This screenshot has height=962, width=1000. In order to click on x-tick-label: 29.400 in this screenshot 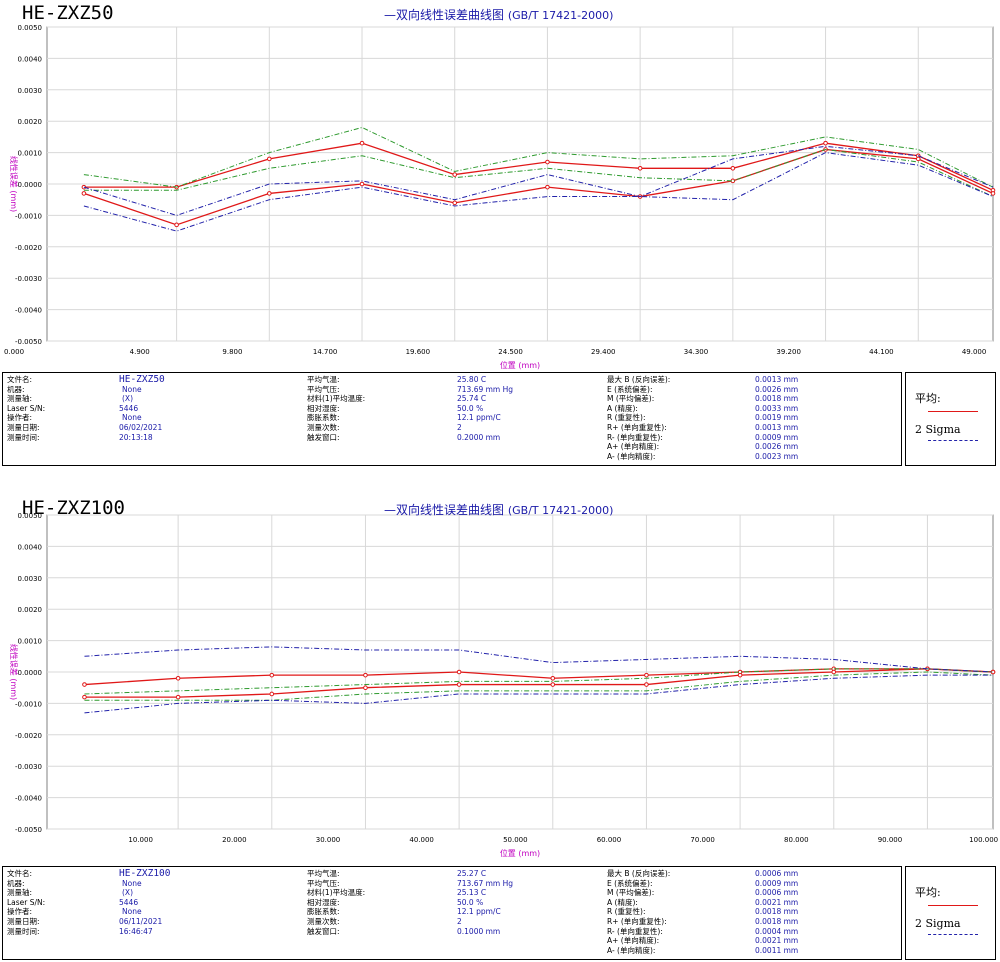, I will do `click(603, 352)`.